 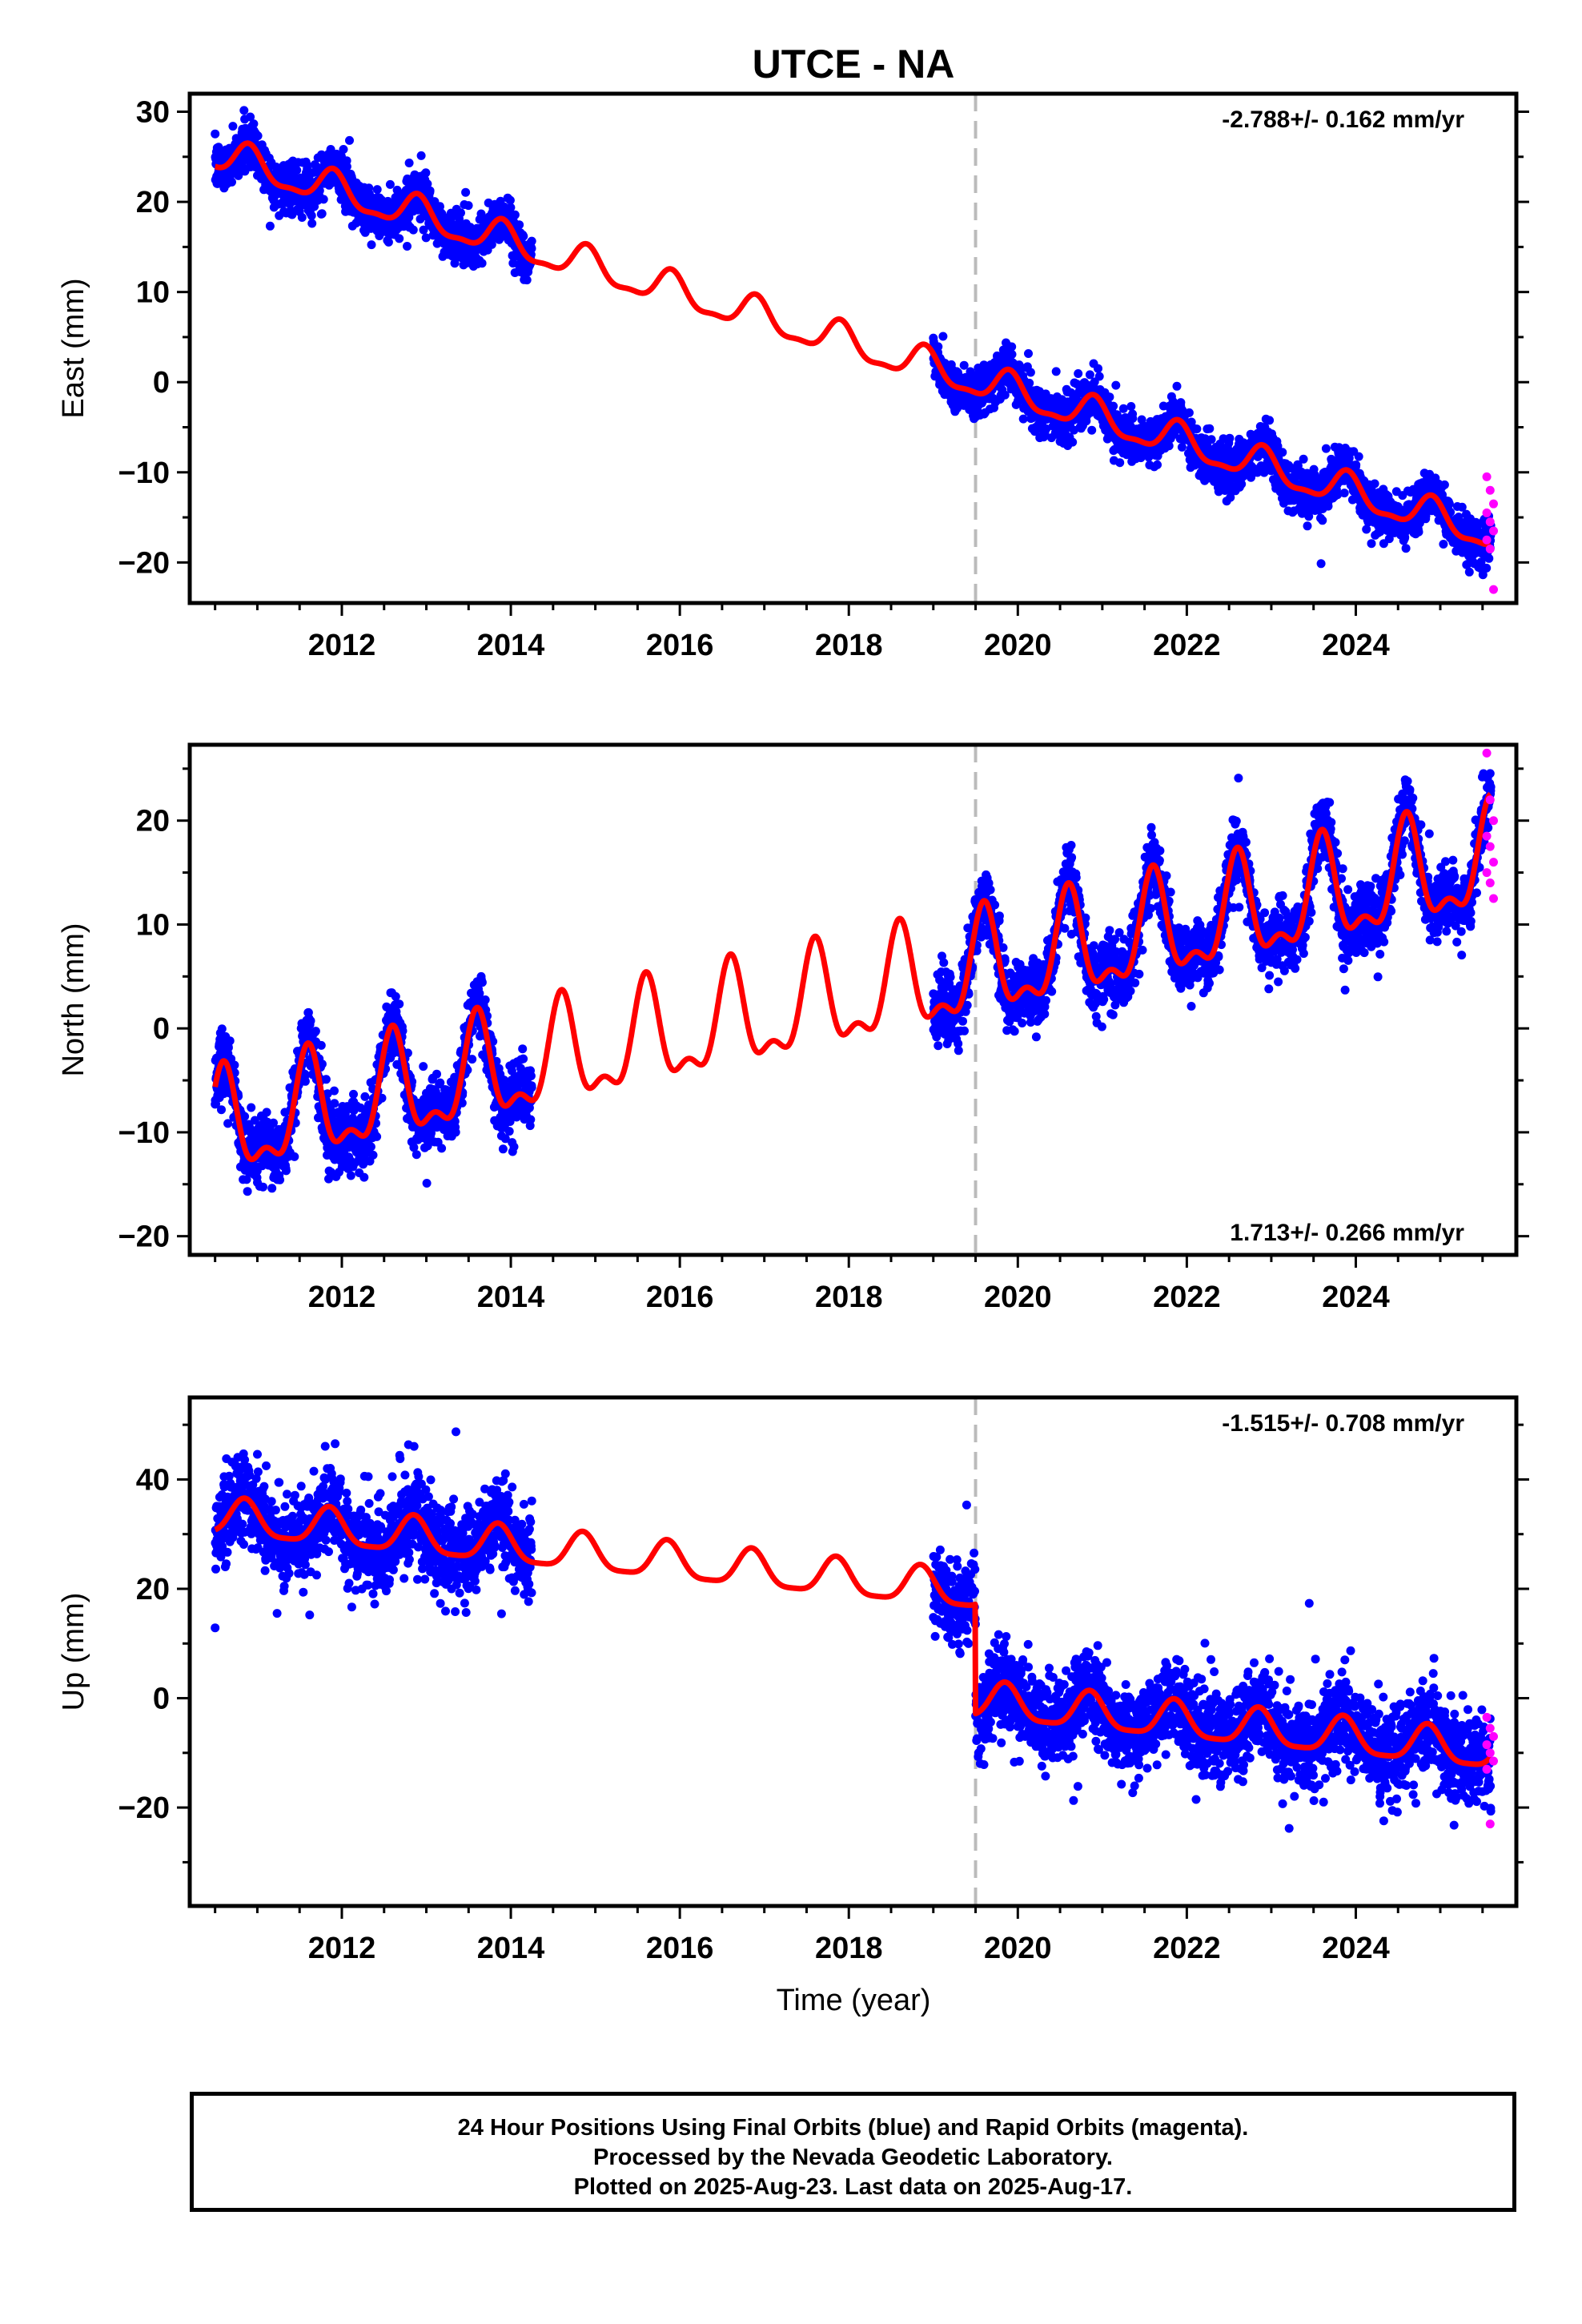 I want to click on y-axis-label: East (mm), so click(x=74, y=348).